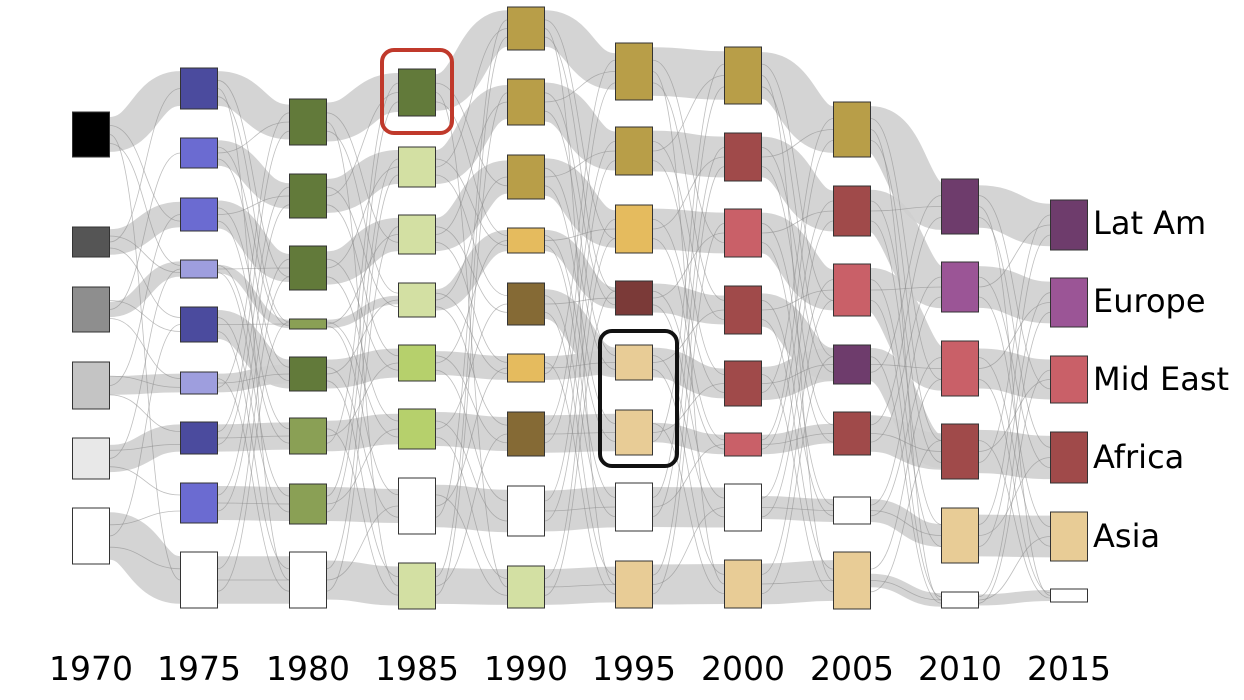 This screenshot has width=1244, height=700. Describe the element at coordinates (91, 668) in the screenshot. I see `year-label: 1970` at that location.